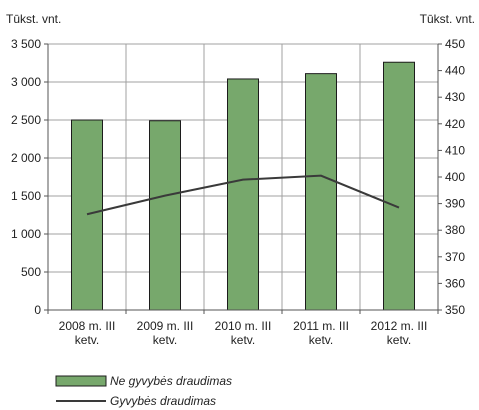 The height and width of the screenshot is (410, 479). What do you see at coordinates (163, 401) in the screenshot?
I see `legend-label-gyvybes: Gyvybės draudimas` at bounding box center [163, 401].